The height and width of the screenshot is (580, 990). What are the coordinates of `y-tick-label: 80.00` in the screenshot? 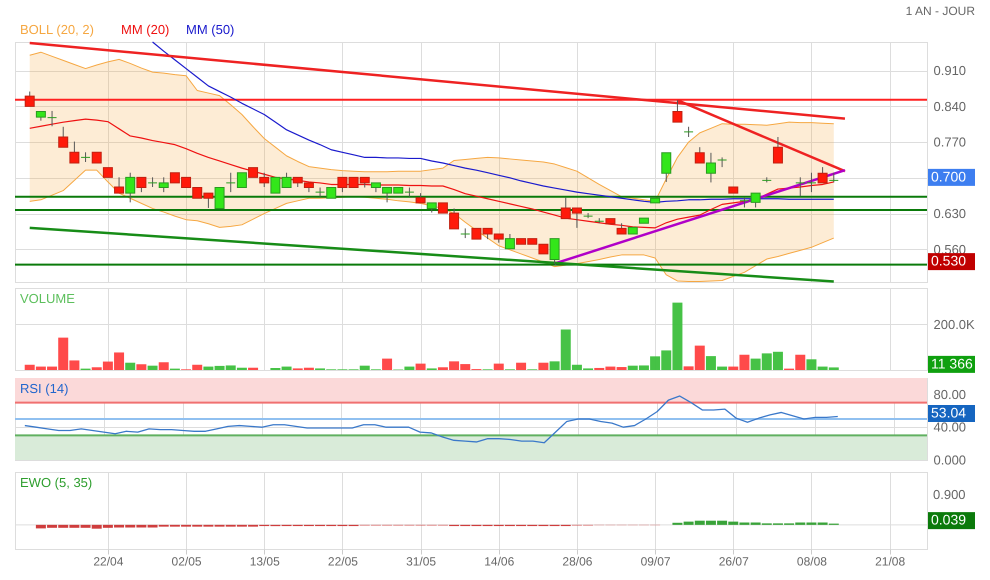 It's located at (950, 394).